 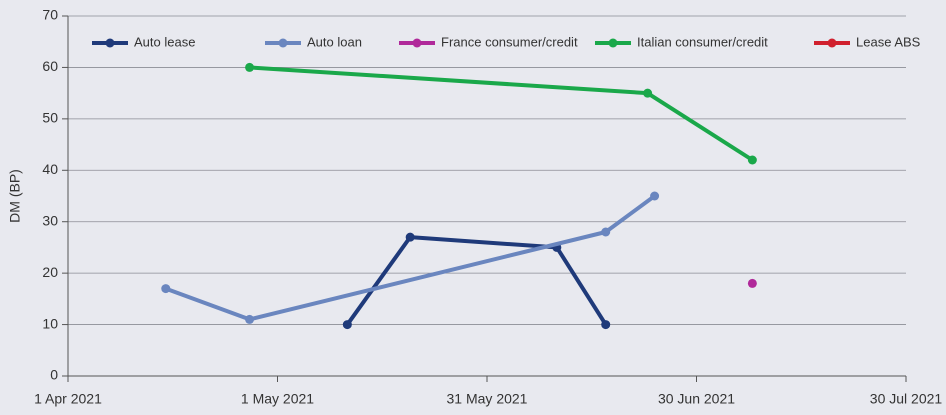 I want to click on series-line, so click(x=476, y=280).